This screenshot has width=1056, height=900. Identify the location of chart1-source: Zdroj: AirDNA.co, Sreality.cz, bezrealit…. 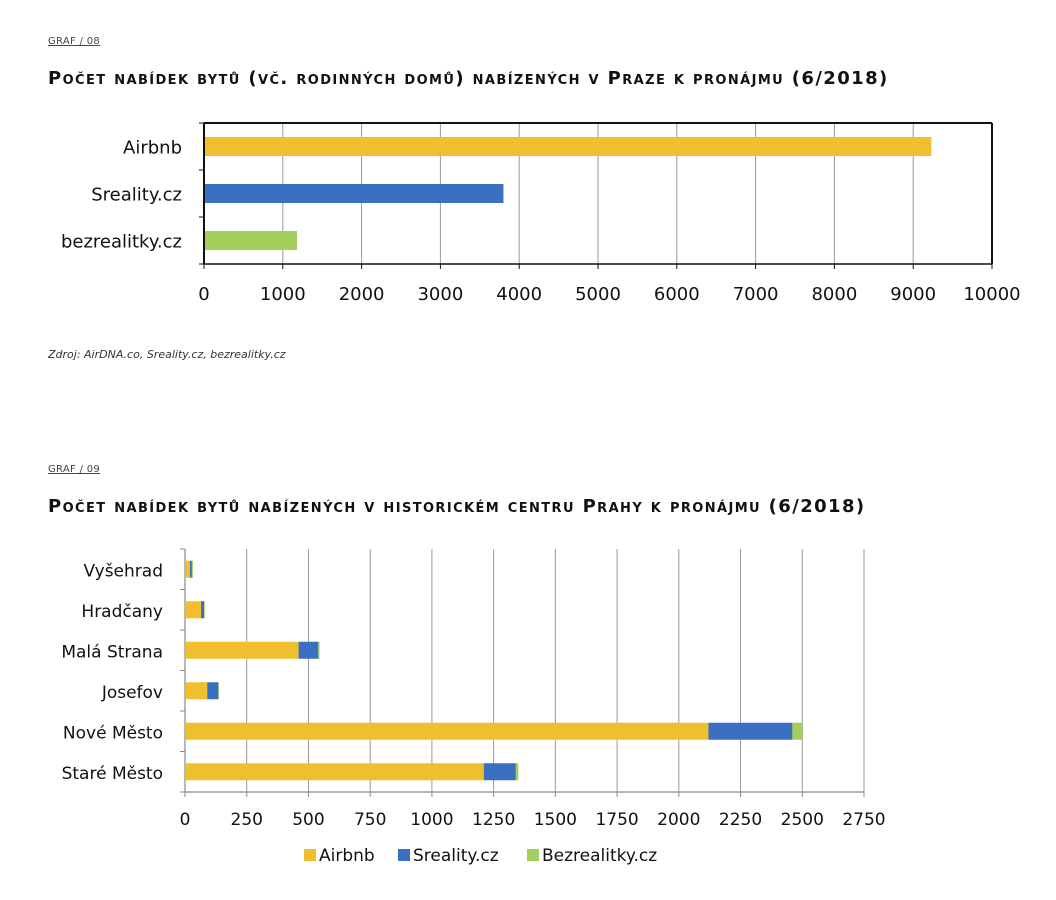
(167, 354).